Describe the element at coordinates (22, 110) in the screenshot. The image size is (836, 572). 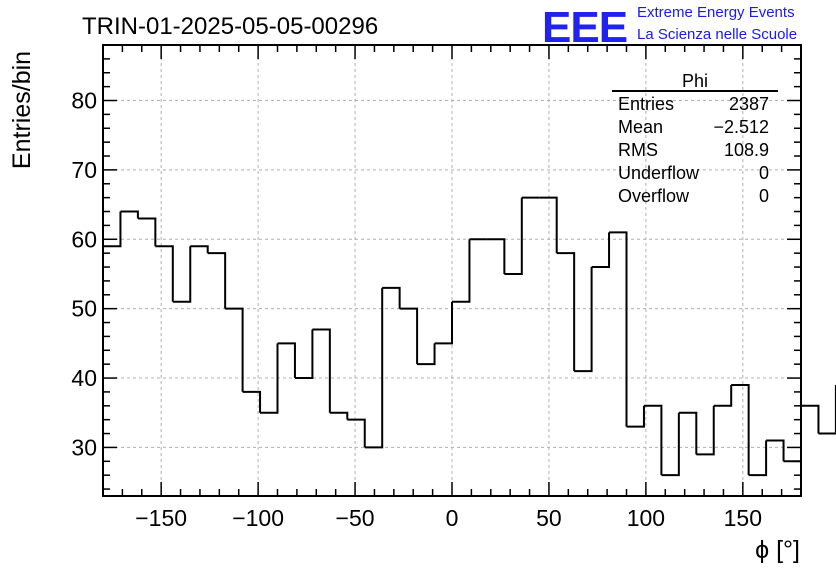
I see `y-axis-title: Entries/bin` at that location.